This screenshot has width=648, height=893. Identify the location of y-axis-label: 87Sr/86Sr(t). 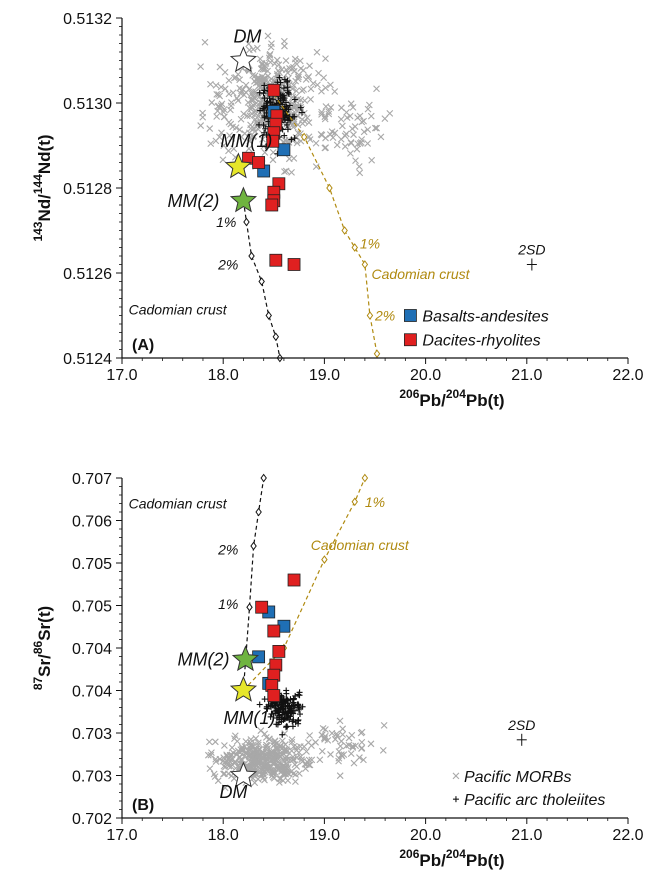
(42, 648).